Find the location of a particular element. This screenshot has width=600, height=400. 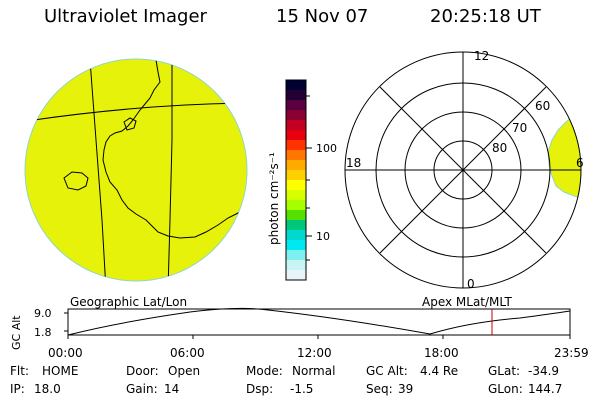

seq-key: Seq: is located at coordinates (379, 389).